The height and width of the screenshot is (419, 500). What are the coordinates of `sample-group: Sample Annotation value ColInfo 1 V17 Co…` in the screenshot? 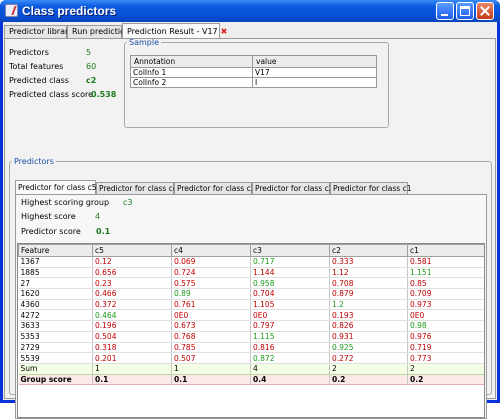 It's located at (256, 83).